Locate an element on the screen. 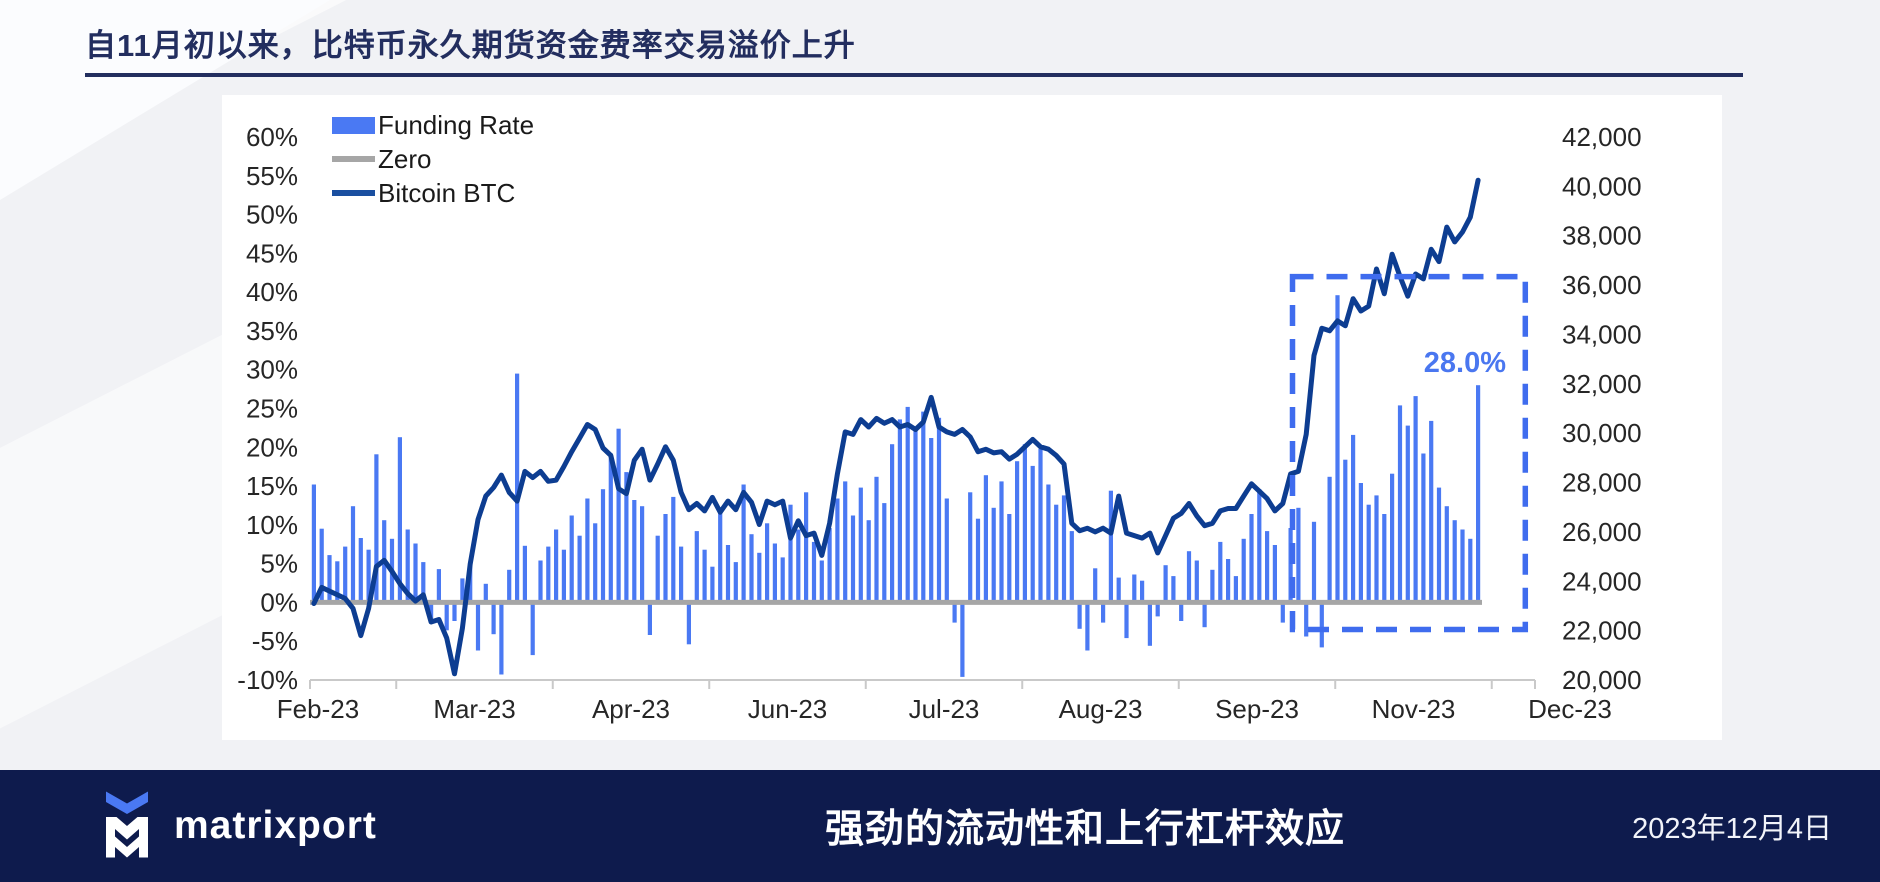 The height and width of the screenshot is (882, 1880). matrixport-logo-icon is located at coordinates (127, 824).